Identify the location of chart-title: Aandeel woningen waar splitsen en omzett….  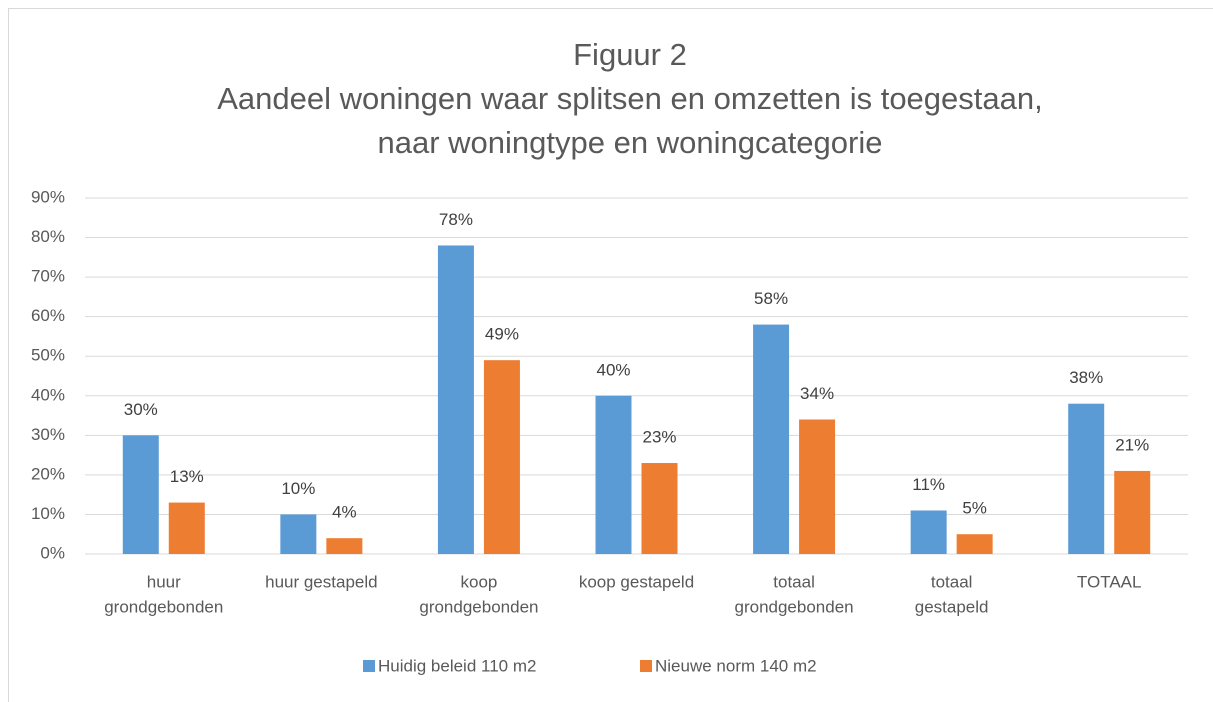
(629, 98).